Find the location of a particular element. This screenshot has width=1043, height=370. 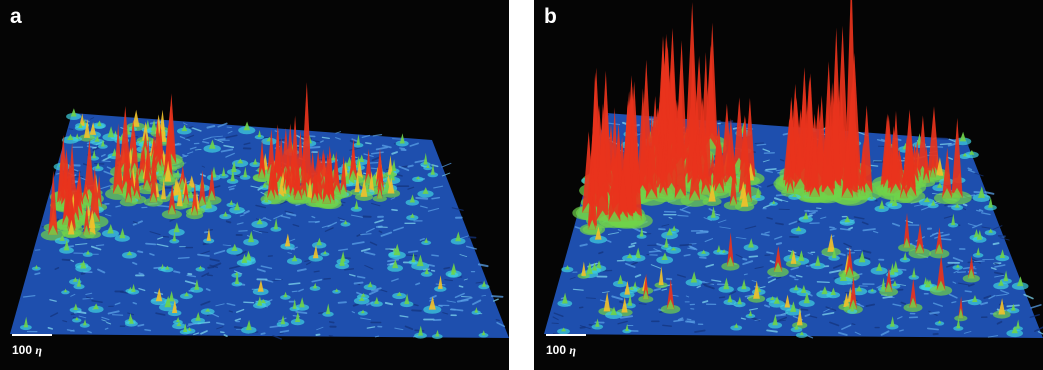

scale-value-a: 100 is located at coordinates (22, 350).